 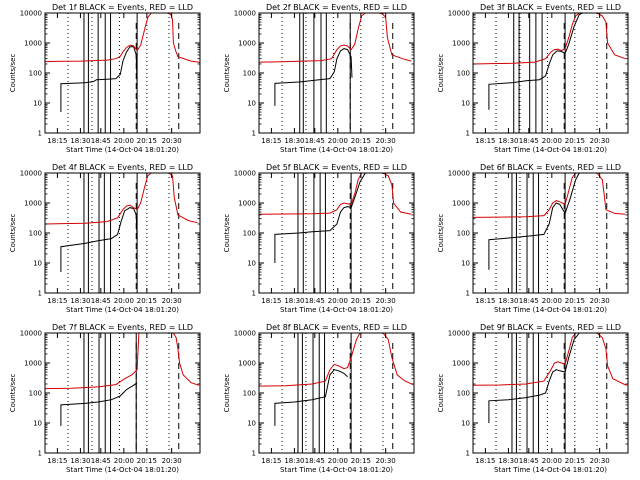 What do you see at coordinates (122, 327) in the screenshot?
I see `panel-title: Det 7f BLACK = Events, RED = LLD` at bounding box center [122, 327].